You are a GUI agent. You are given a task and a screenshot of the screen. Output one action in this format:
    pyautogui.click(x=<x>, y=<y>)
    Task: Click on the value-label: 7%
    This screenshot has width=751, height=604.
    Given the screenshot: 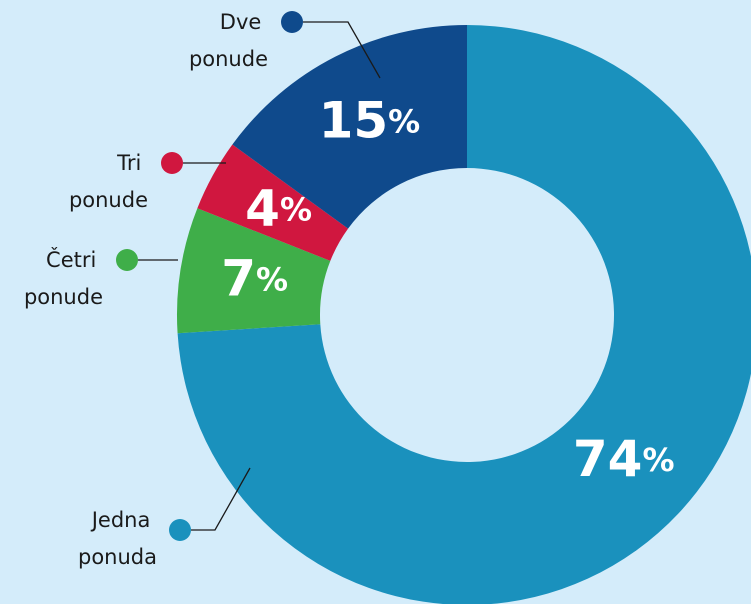 What is the action you would take?
    pyautogui.click(x=254, y=278)
    